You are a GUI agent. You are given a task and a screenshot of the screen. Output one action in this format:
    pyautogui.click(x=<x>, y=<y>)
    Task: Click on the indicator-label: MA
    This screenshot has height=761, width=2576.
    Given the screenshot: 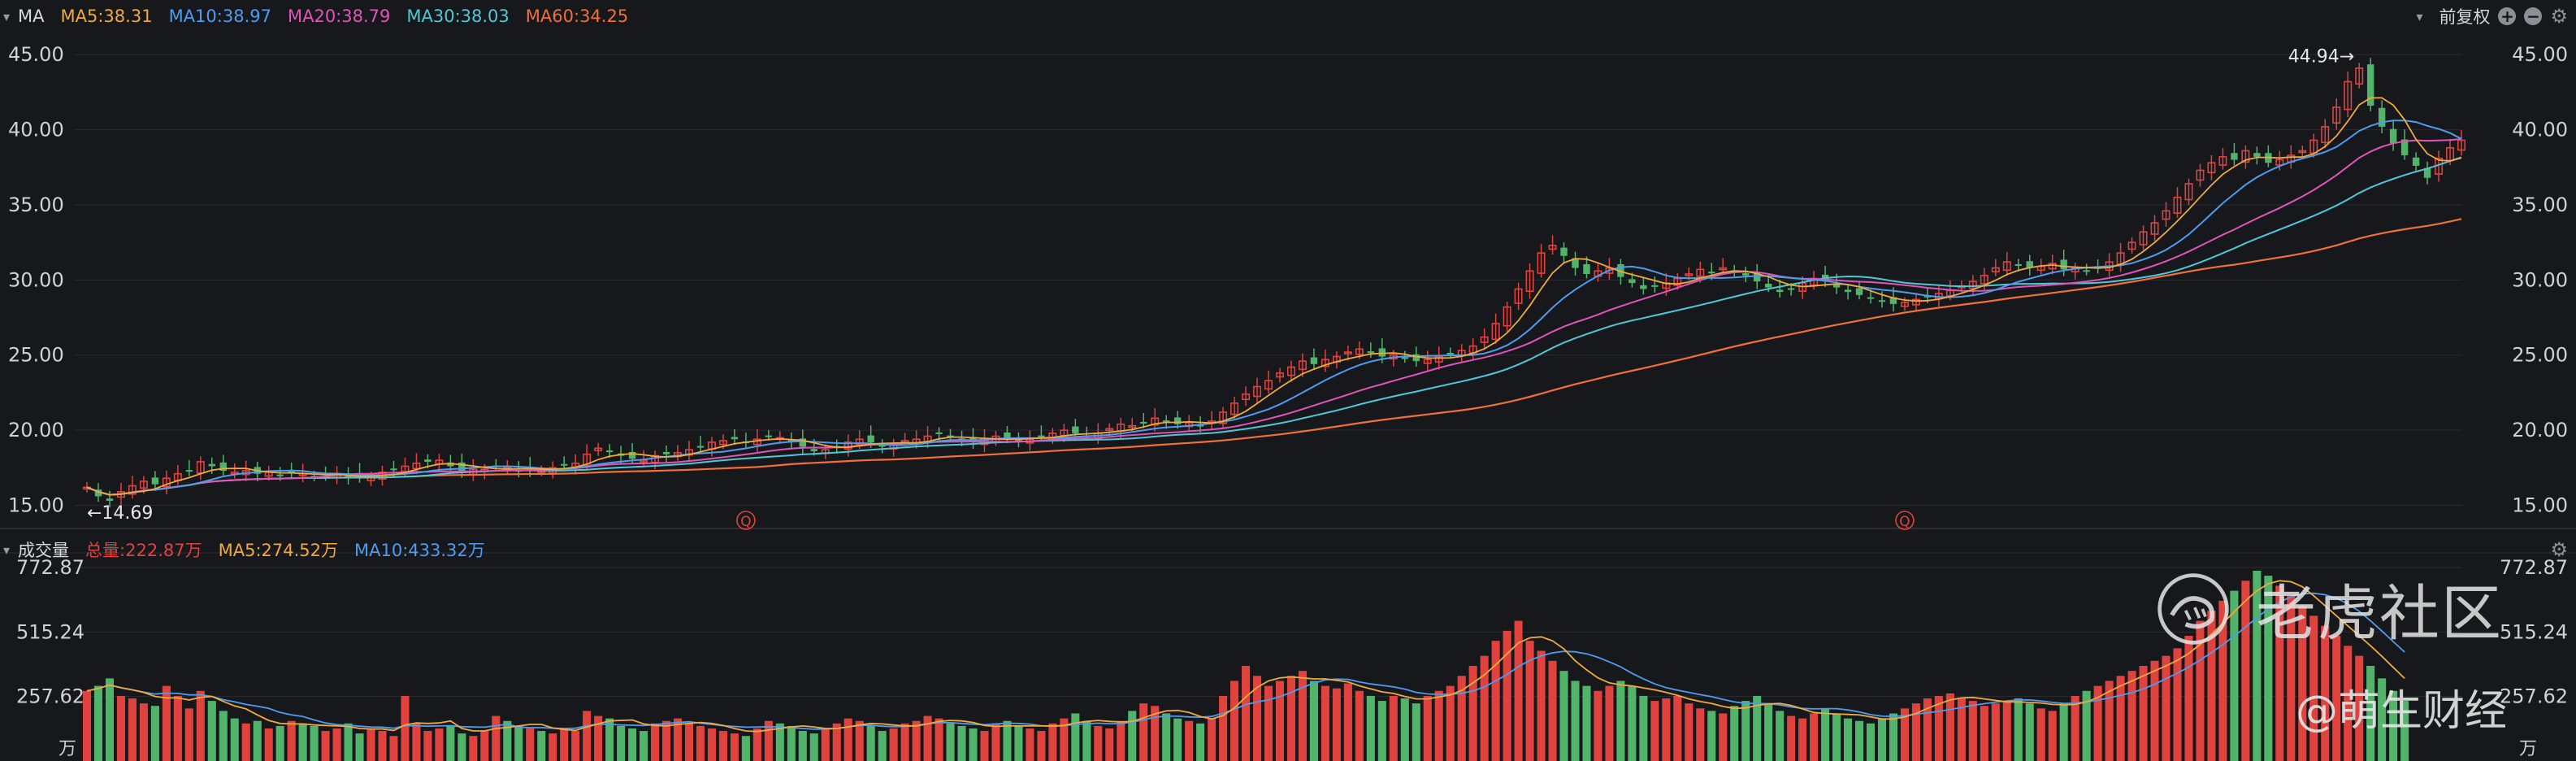 What is the action you would take?
    pyautogui.click(x=31, y=16)
    